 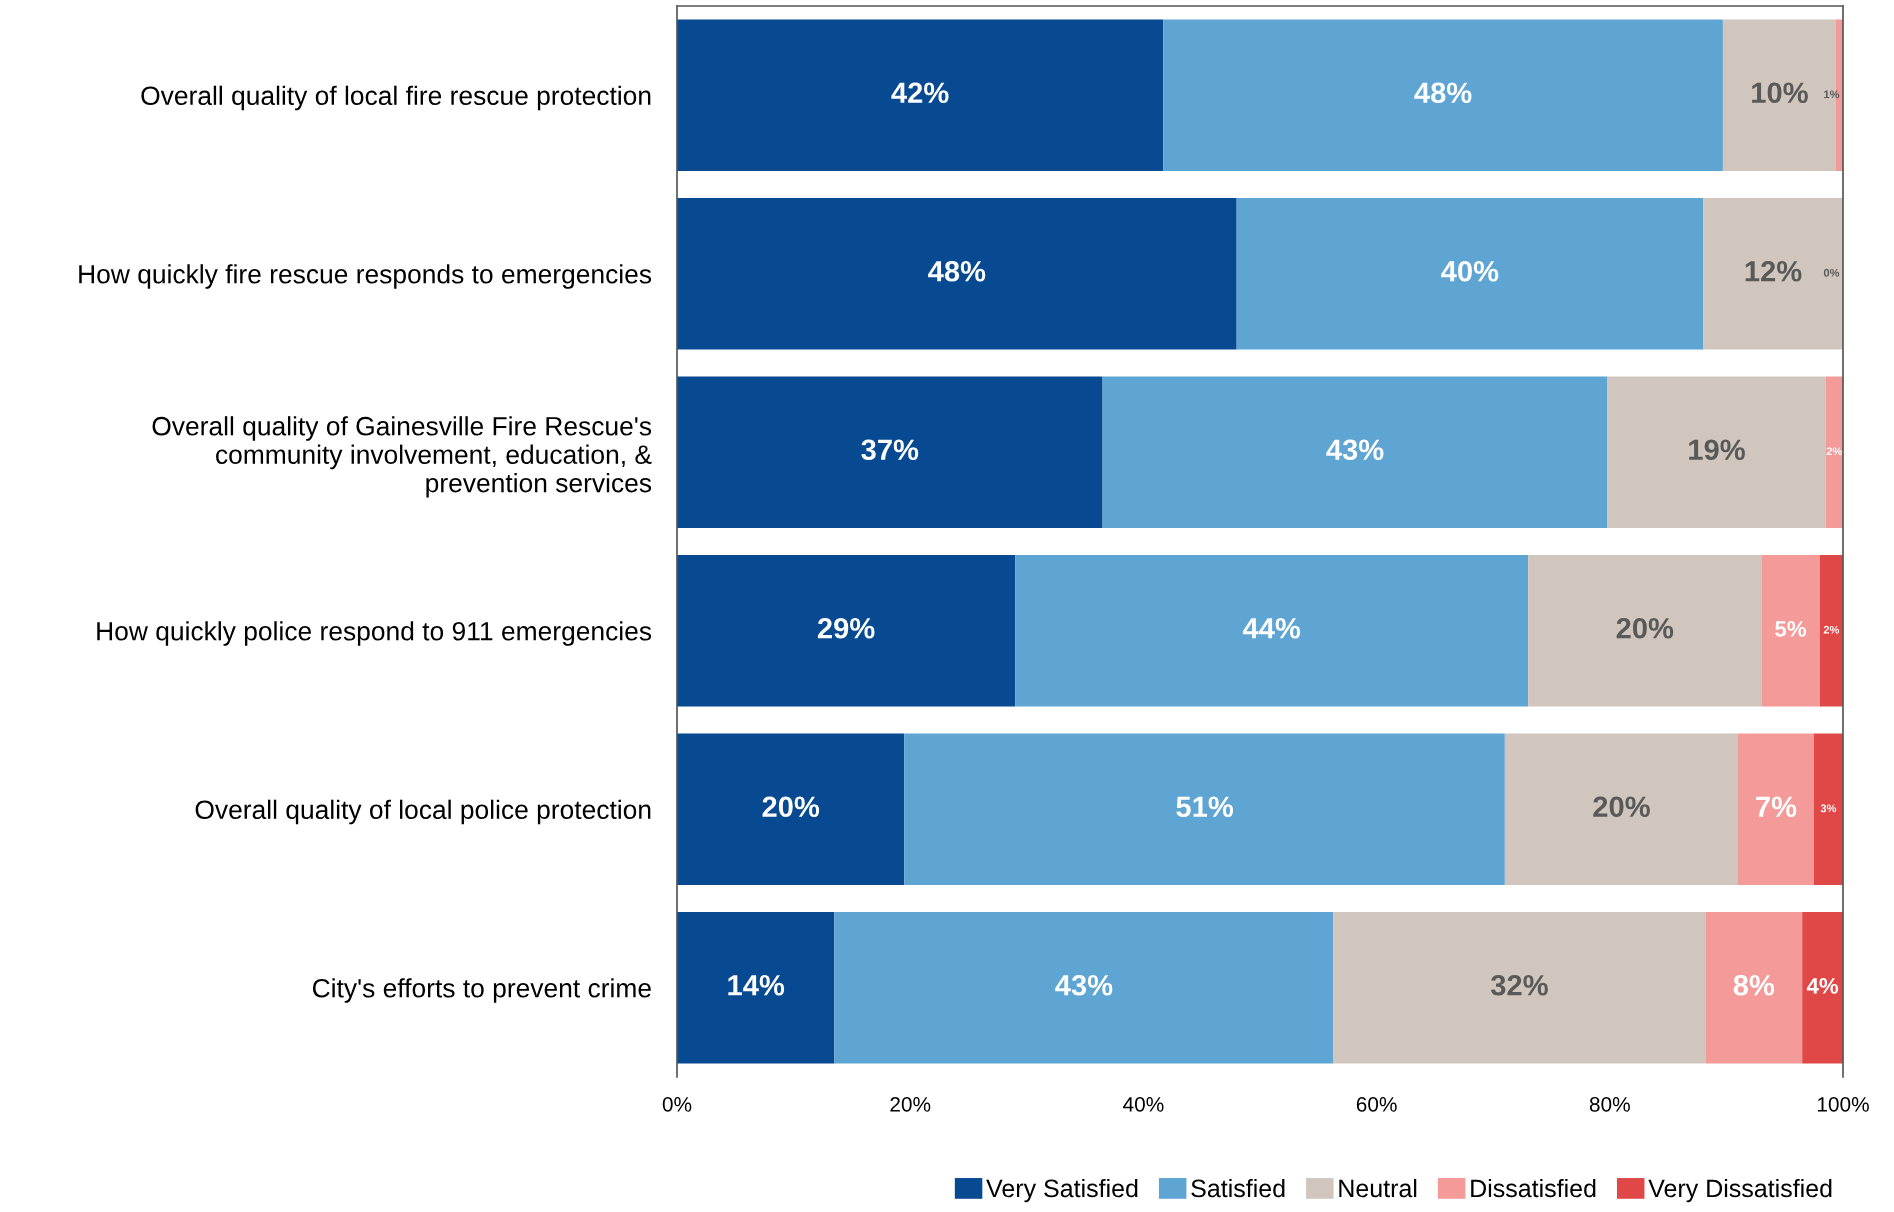 What do you see at coordinates (1780, 93) in the screenshot?
I see `data-label: 10%` at bounding box center [1780, 93].